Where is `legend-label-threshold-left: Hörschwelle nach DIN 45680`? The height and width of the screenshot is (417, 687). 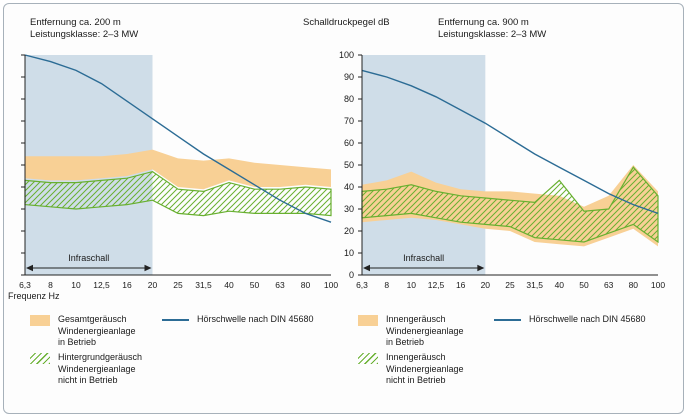 legend-label-threshold-left: Hörschwelle nach DIN 45680 is located at coordinates (255, 320).